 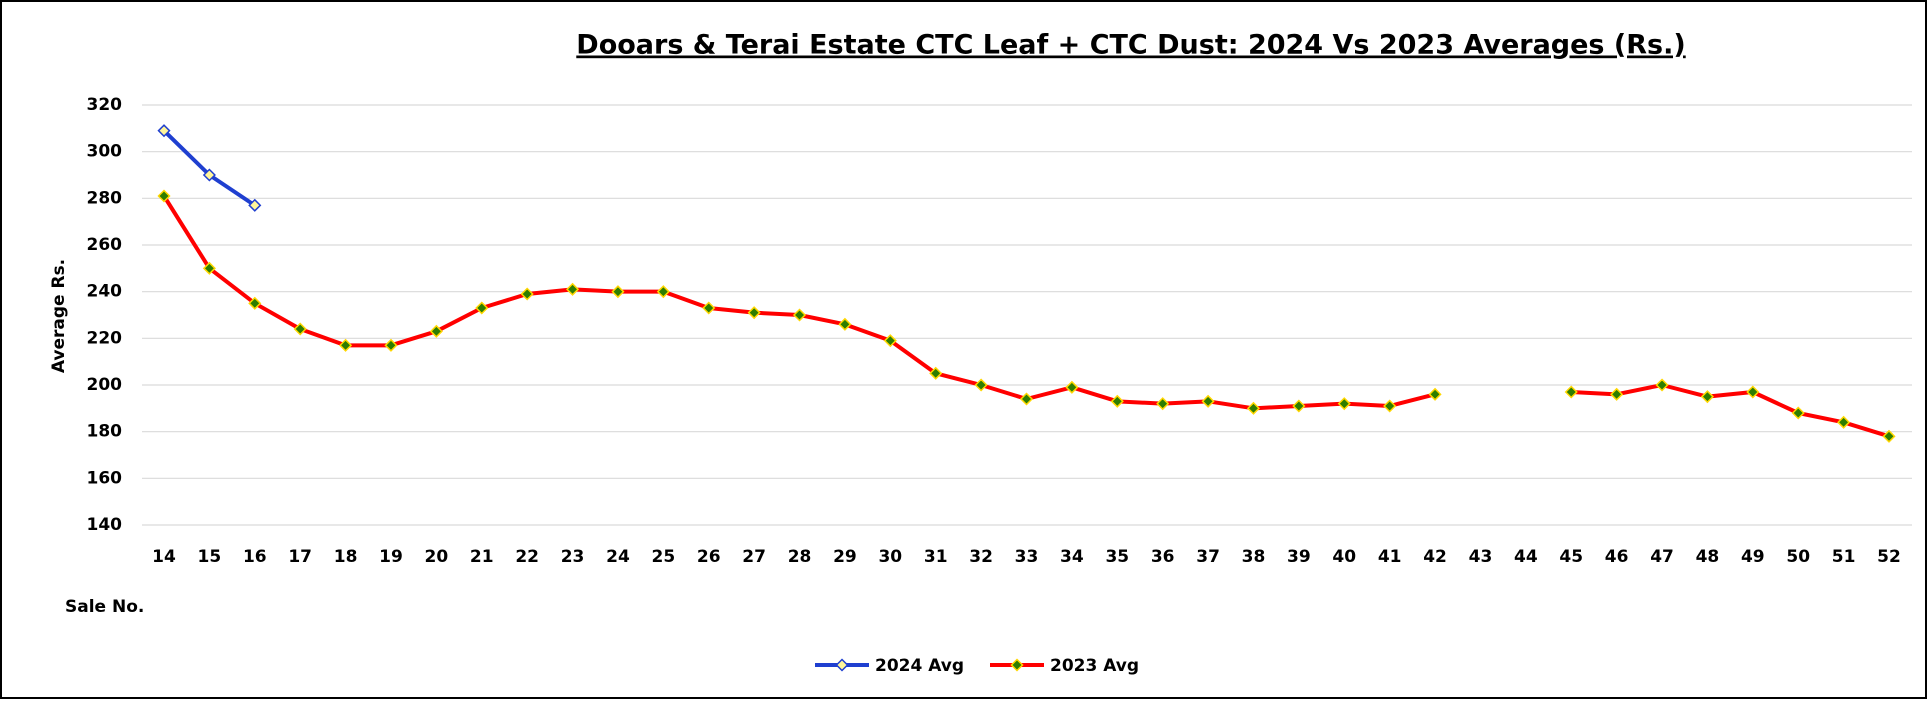 I want to click on x-tick-label: 32, so click(x=981, y=557).